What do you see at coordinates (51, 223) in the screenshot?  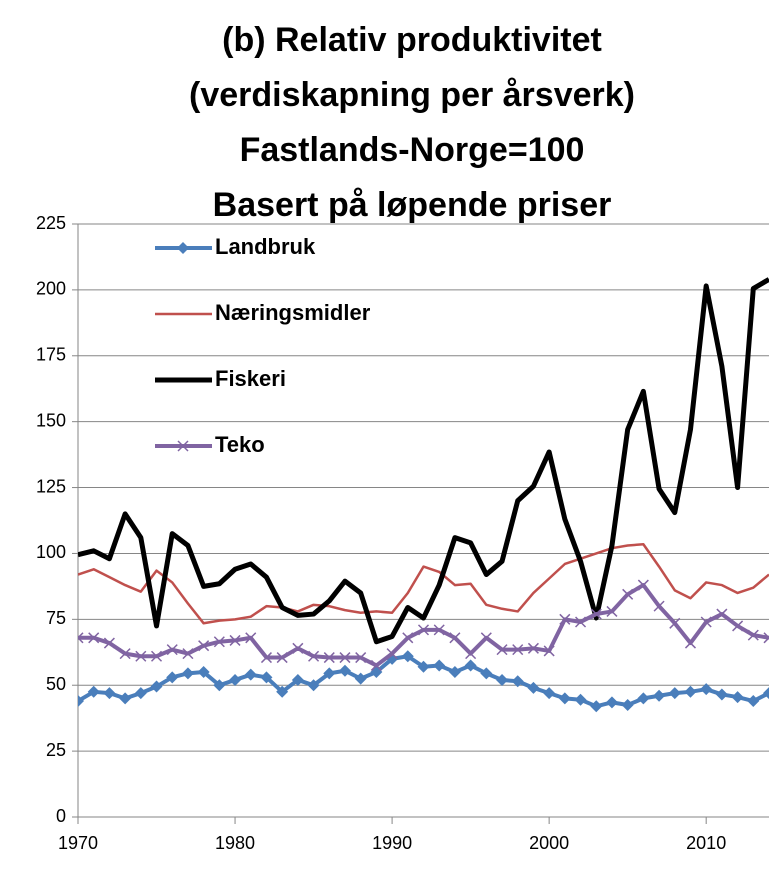 I see `y-tick-label: 225` at bounding box center [51, 223].